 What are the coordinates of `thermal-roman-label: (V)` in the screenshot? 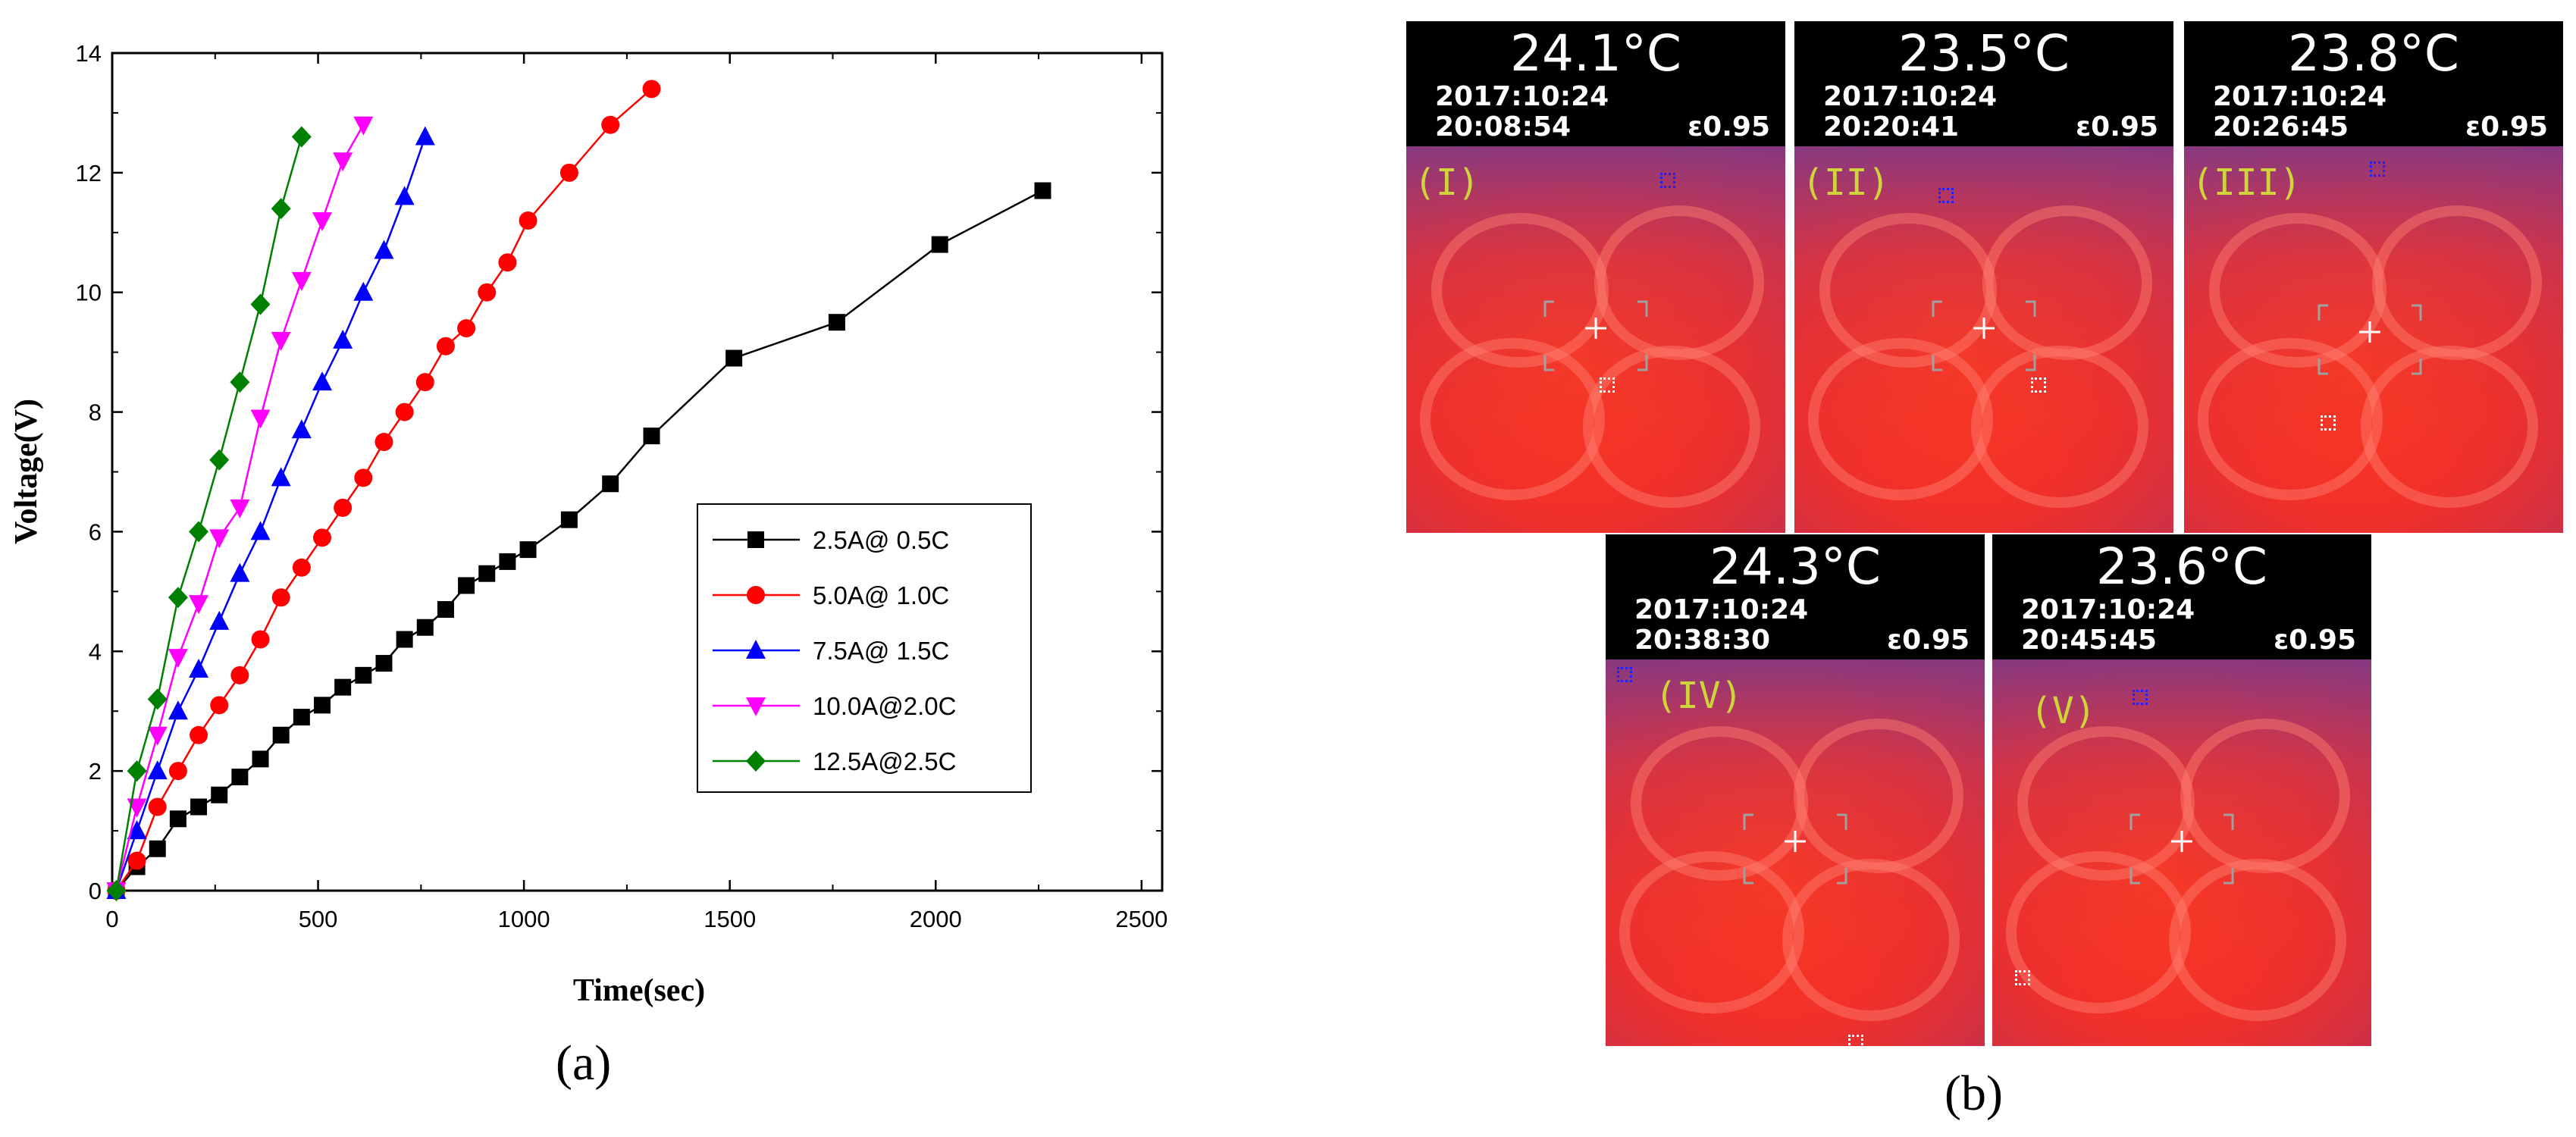 It's located at (2063, 711).